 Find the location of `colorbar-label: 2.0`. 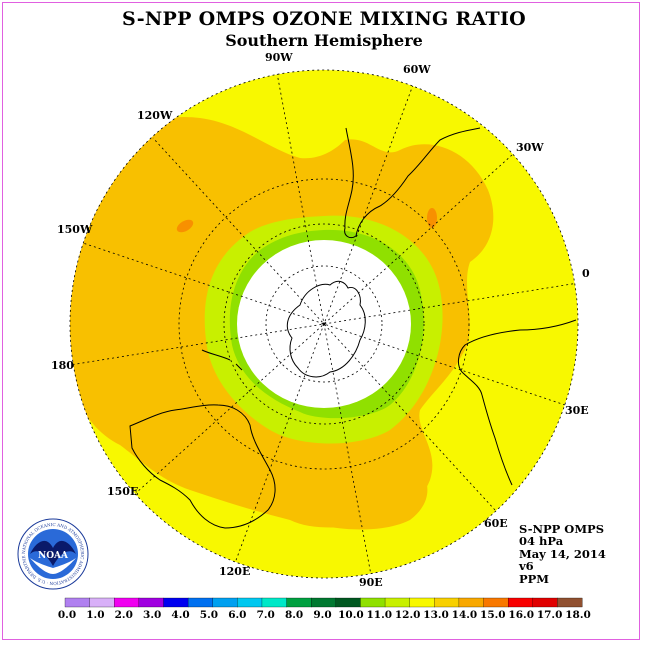

colorbar-label: 2.0 is located at coordinates (124, 615).